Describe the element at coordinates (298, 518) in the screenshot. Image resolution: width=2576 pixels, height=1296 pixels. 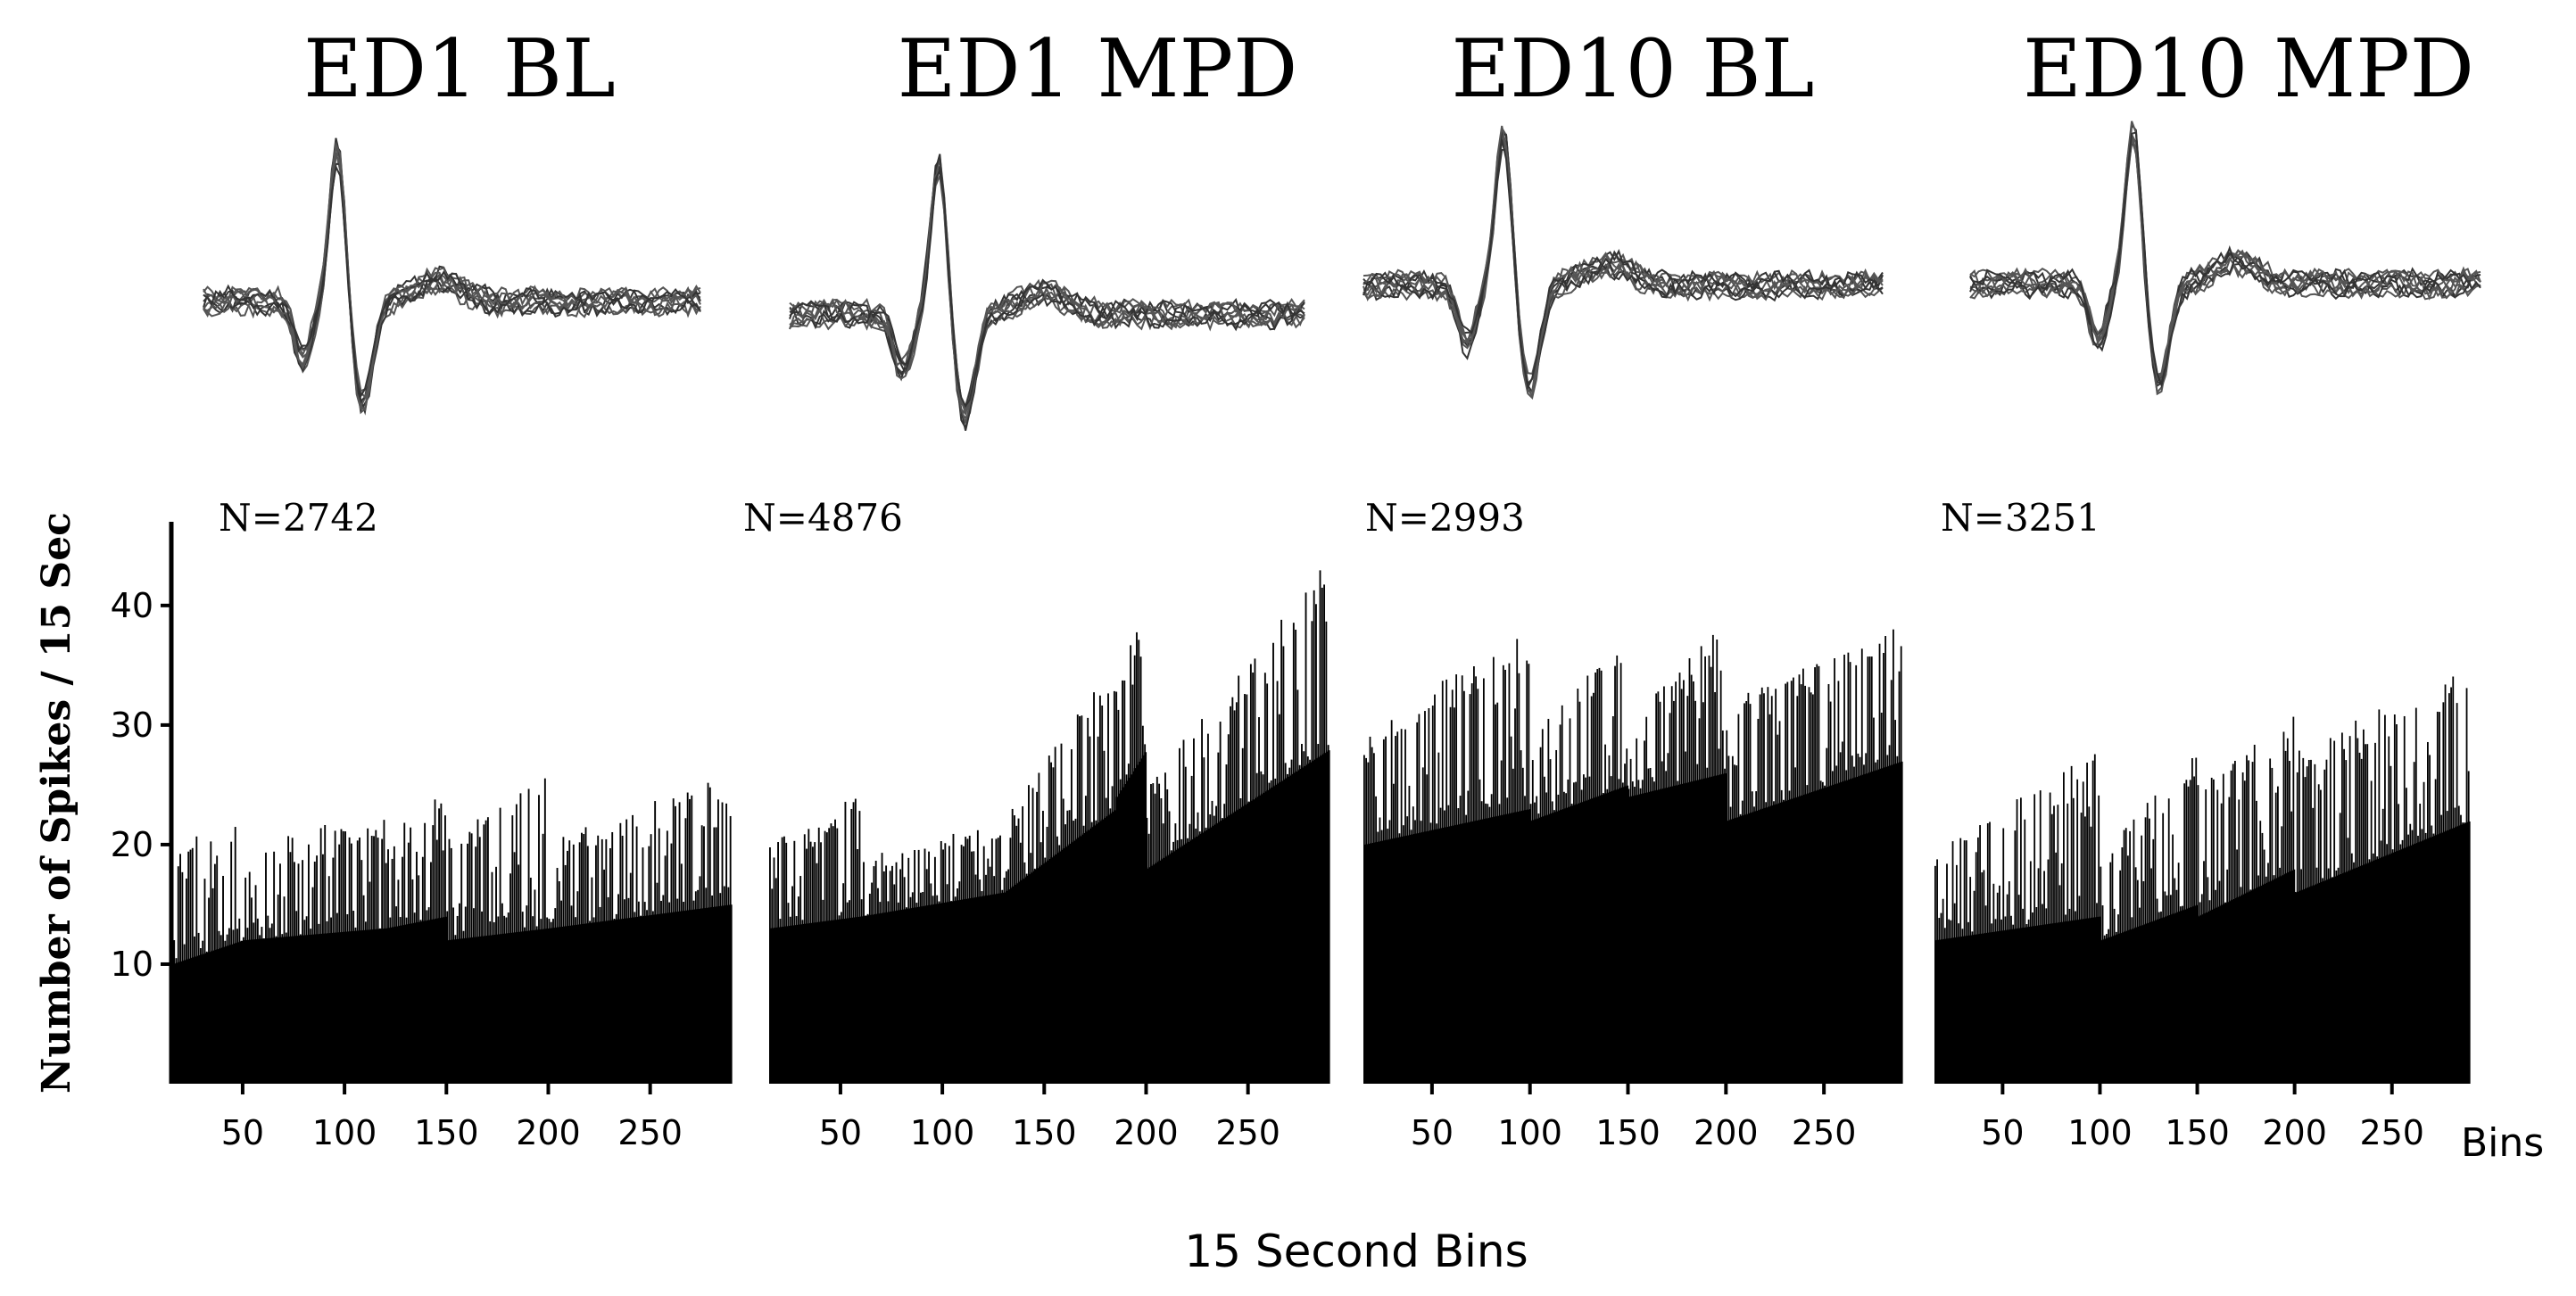
I see `n-label-ed1-bl: N=2742` at that location.